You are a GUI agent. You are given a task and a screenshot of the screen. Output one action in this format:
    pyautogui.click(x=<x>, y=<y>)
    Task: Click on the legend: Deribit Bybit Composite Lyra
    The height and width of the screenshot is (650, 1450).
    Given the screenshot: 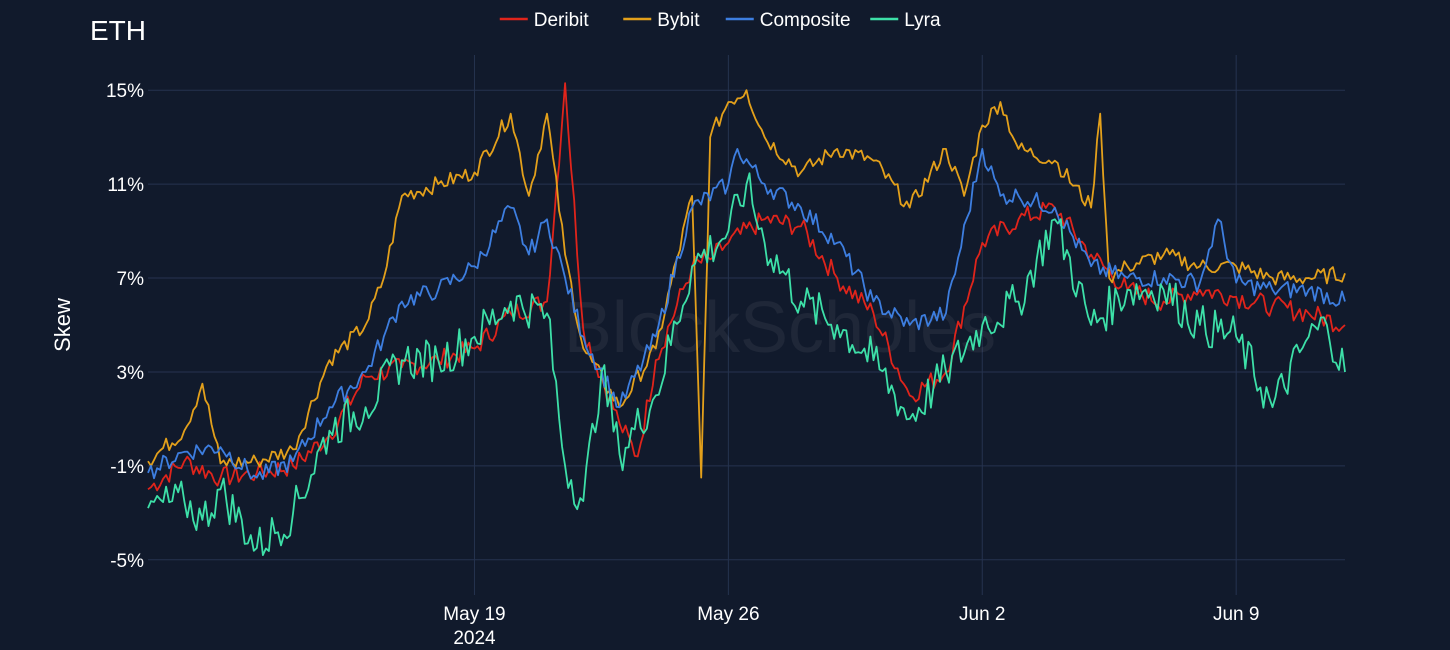 What is the action you would take?
    pyautogui.click(x=720, y=20)
    